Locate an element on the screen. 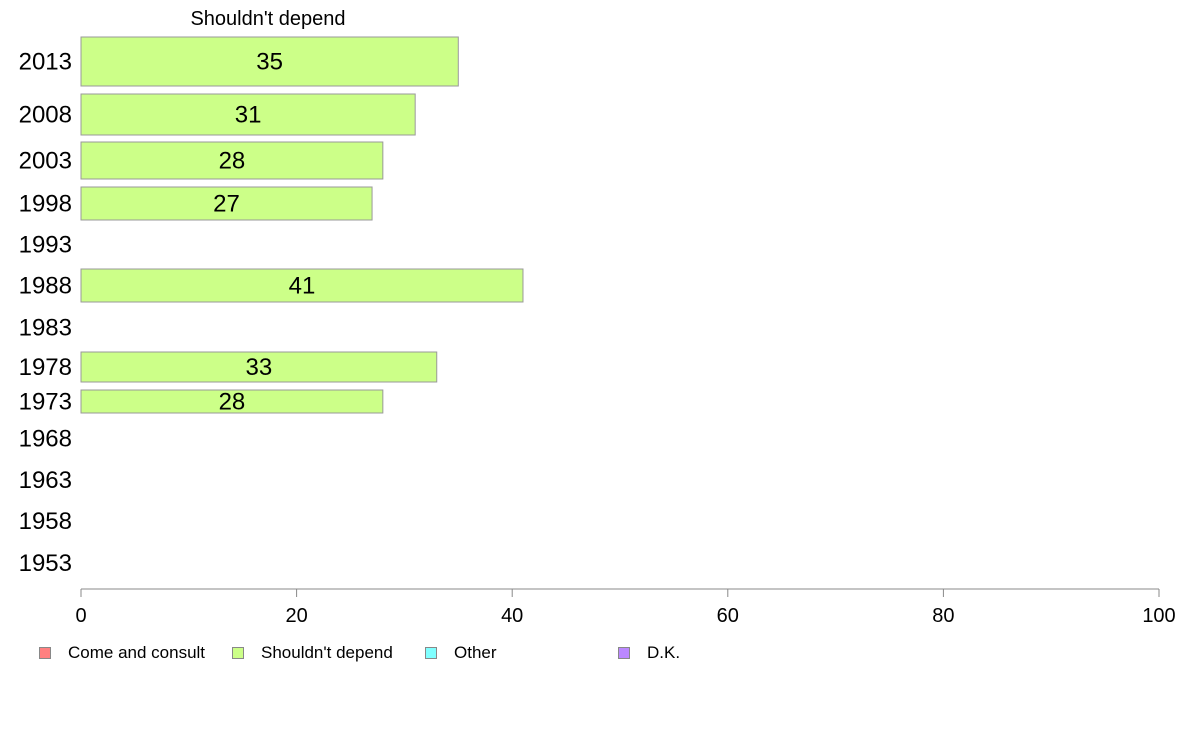  bar-value-label: 33 is located at coordinates (259, 367).